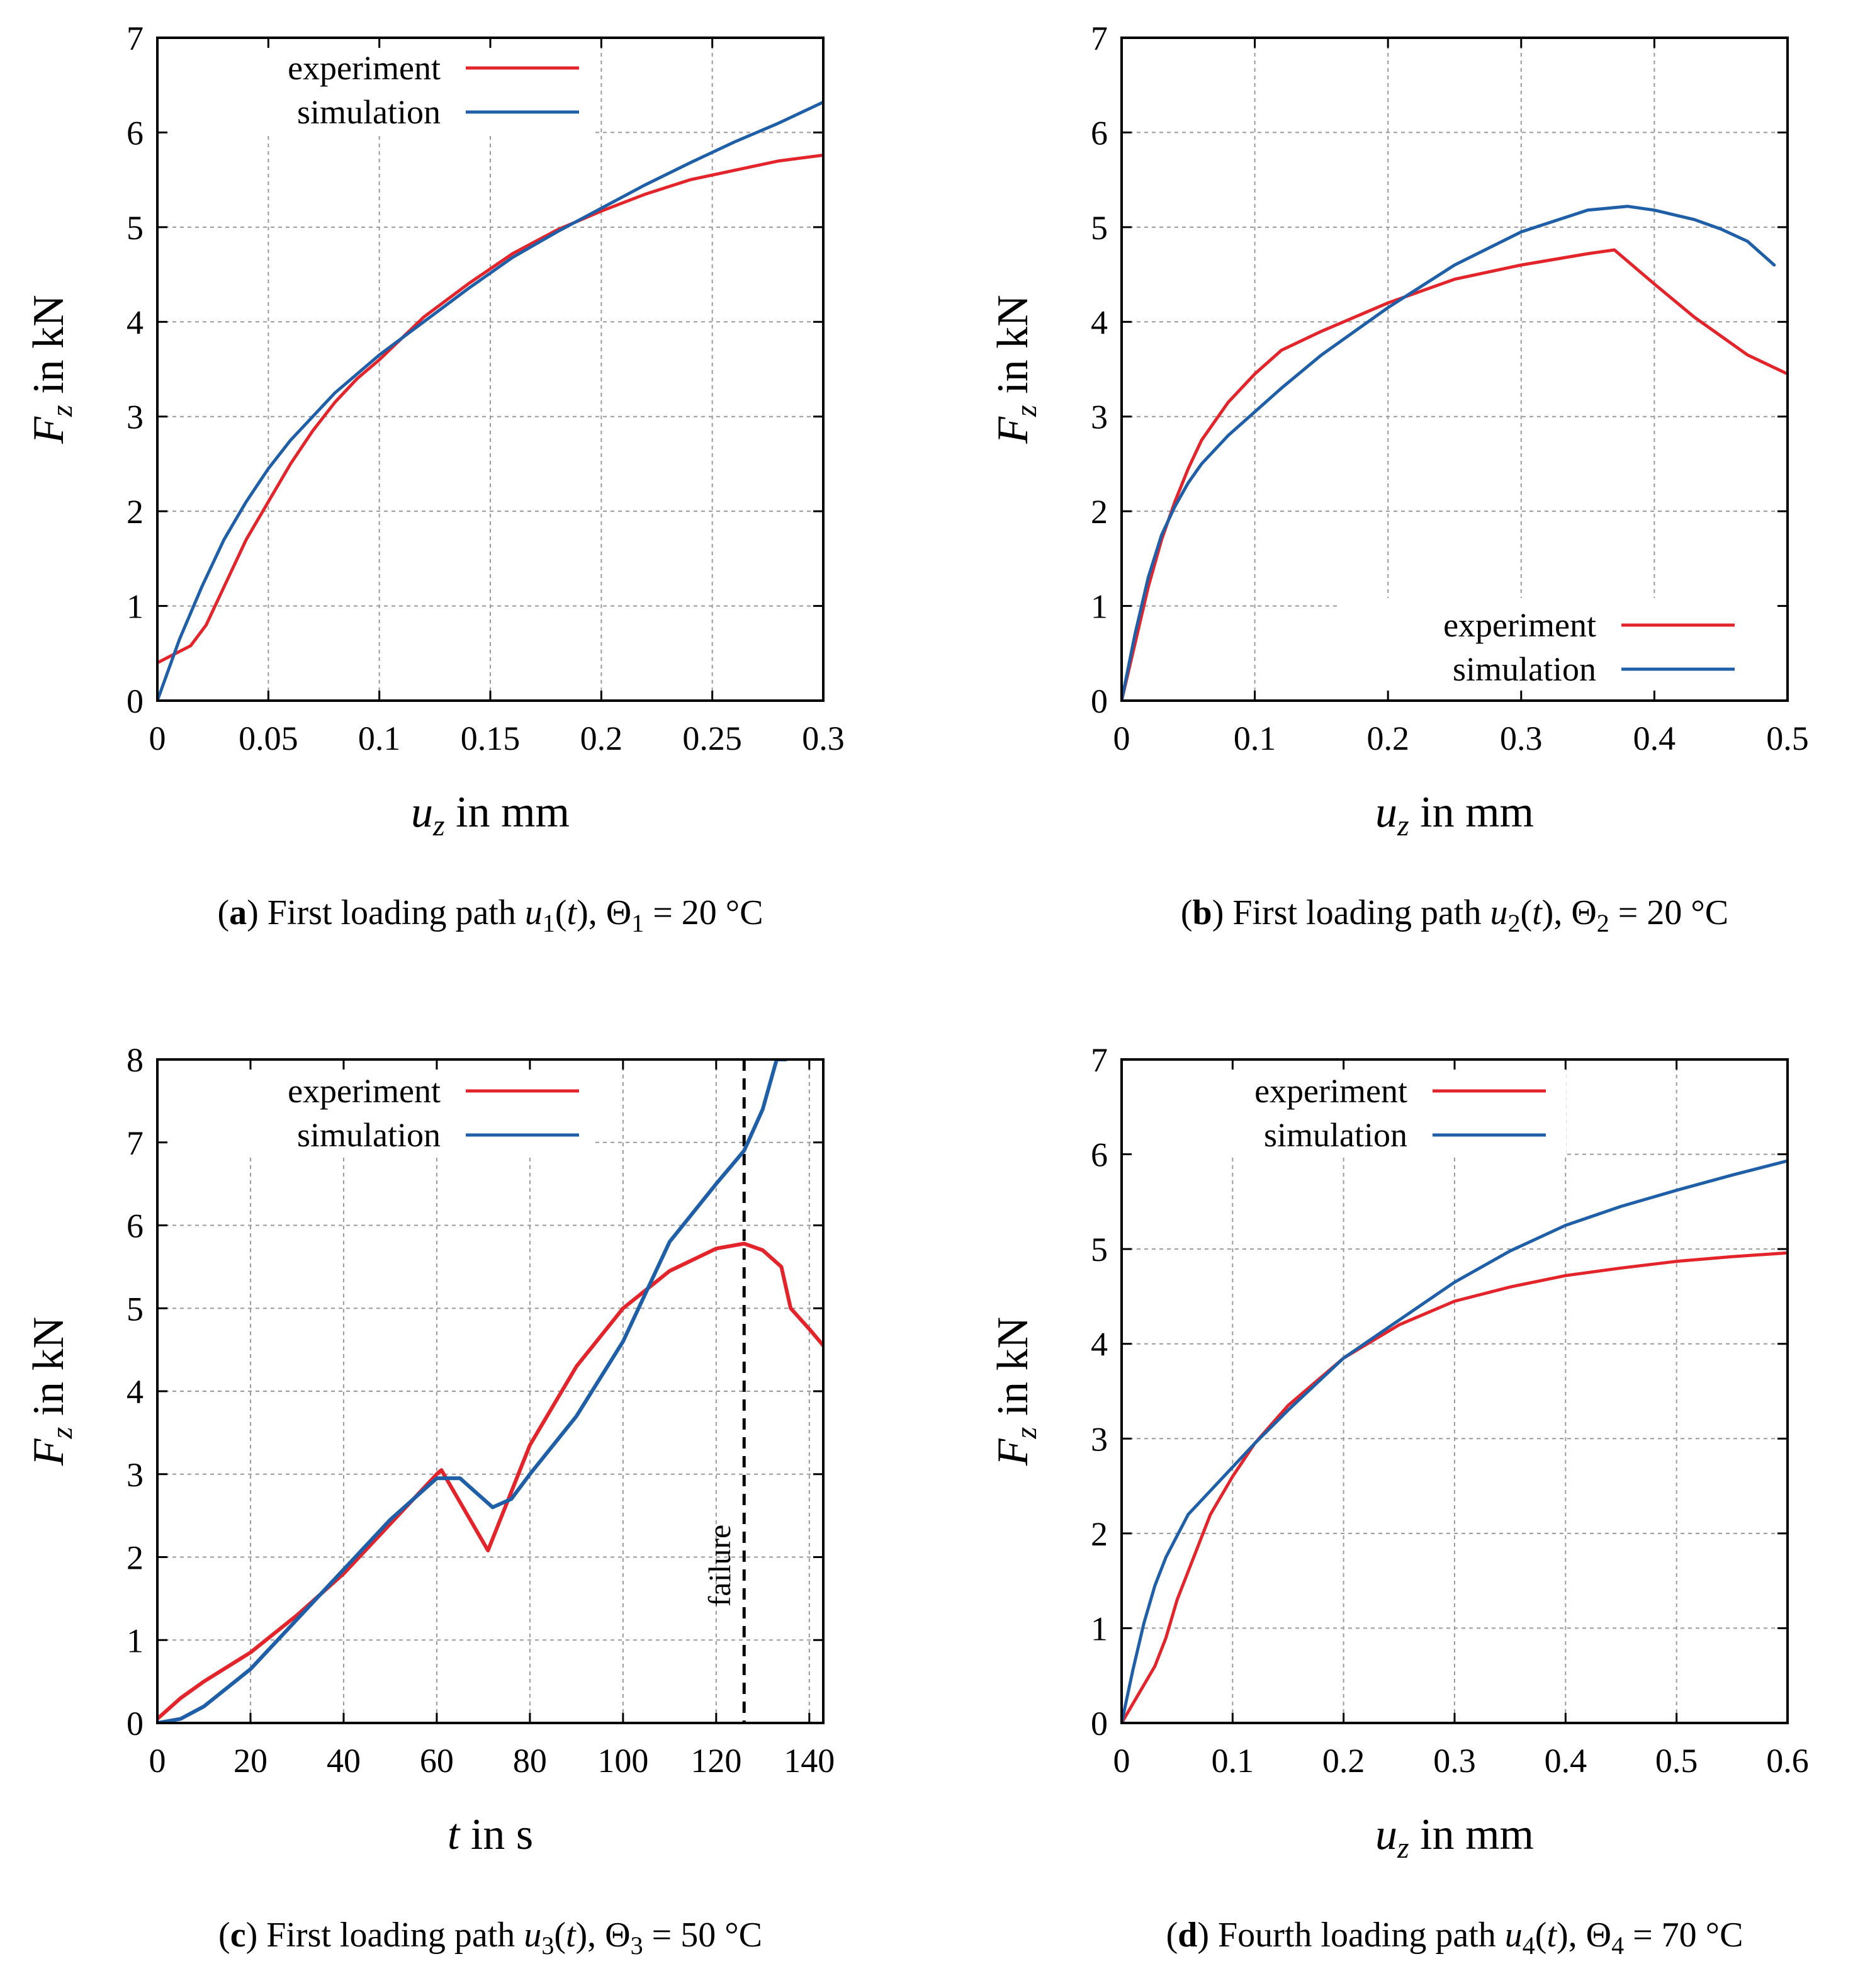 The width and height of the screenshot is (1853, 1988). What do you see at coordinates (712, 738) in the screenshot?
I see `x-tick-label: 0.25` at bounding box center [712, 738].